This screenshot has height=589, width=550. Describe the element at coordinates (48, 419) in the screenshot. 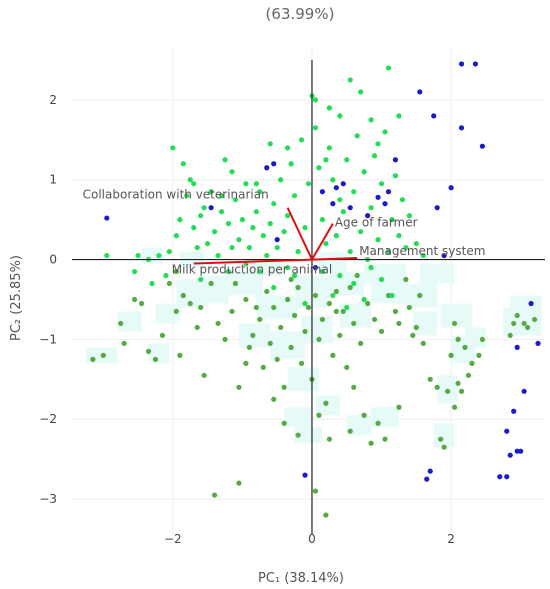

I see `y-tick-label: −2` at that location.